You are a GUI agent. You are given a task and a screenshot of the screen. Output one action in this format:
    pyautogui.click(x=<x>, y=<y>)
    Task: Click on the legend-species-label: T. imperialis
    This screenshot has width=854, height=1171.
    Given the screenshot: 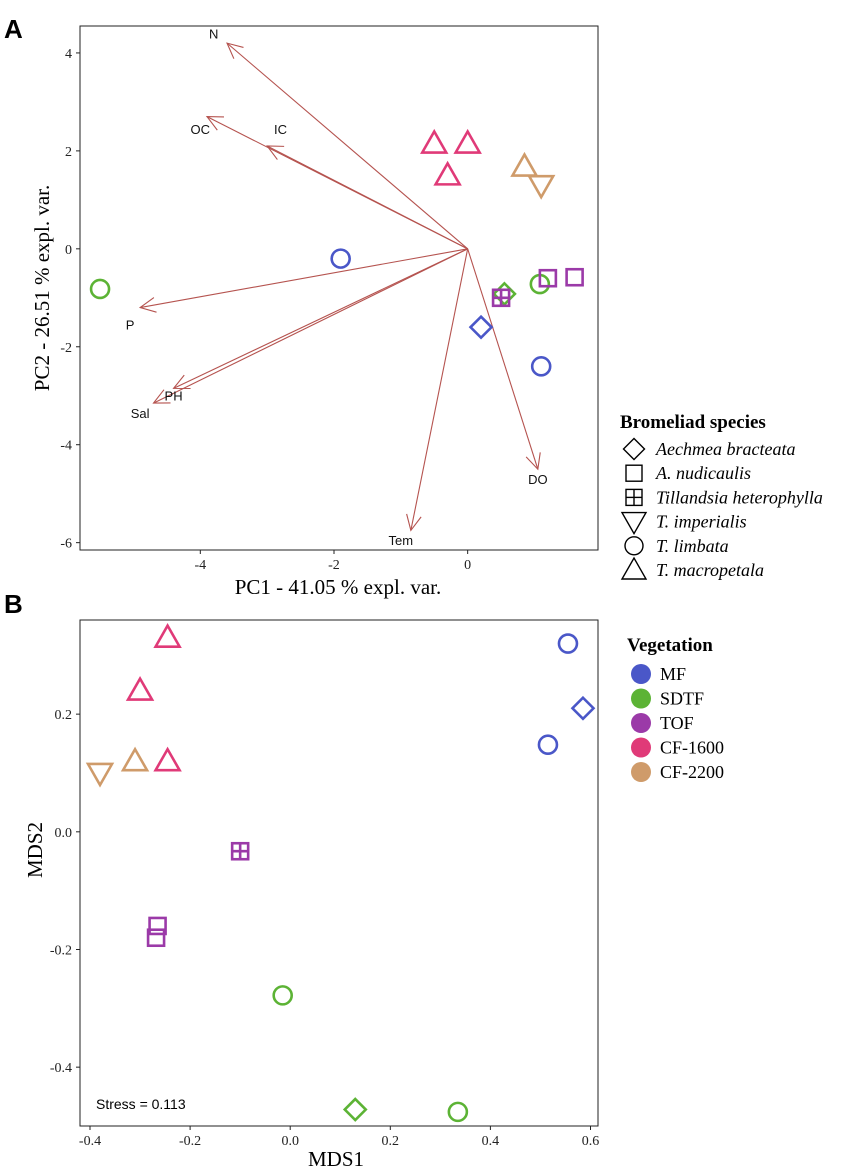 What is the action you would take?
    pyautogui.click(x=701, y=522)
    